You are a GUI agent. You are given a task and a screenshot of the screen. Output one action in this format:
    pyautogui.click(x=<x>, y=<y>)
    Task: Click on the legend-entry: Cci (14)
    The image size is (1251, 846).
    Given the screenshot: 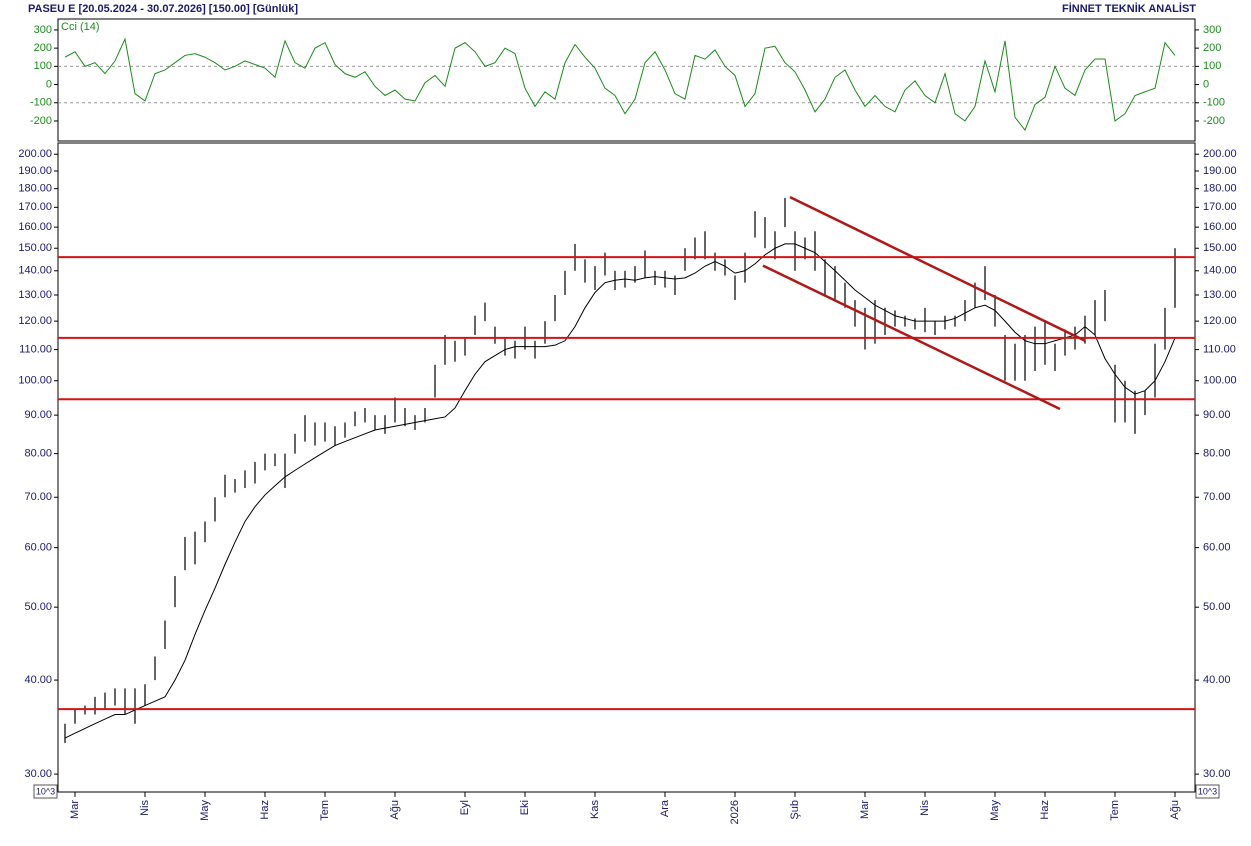 What is the action you would take?
    pyautogui.click(x=80, y=27)
    